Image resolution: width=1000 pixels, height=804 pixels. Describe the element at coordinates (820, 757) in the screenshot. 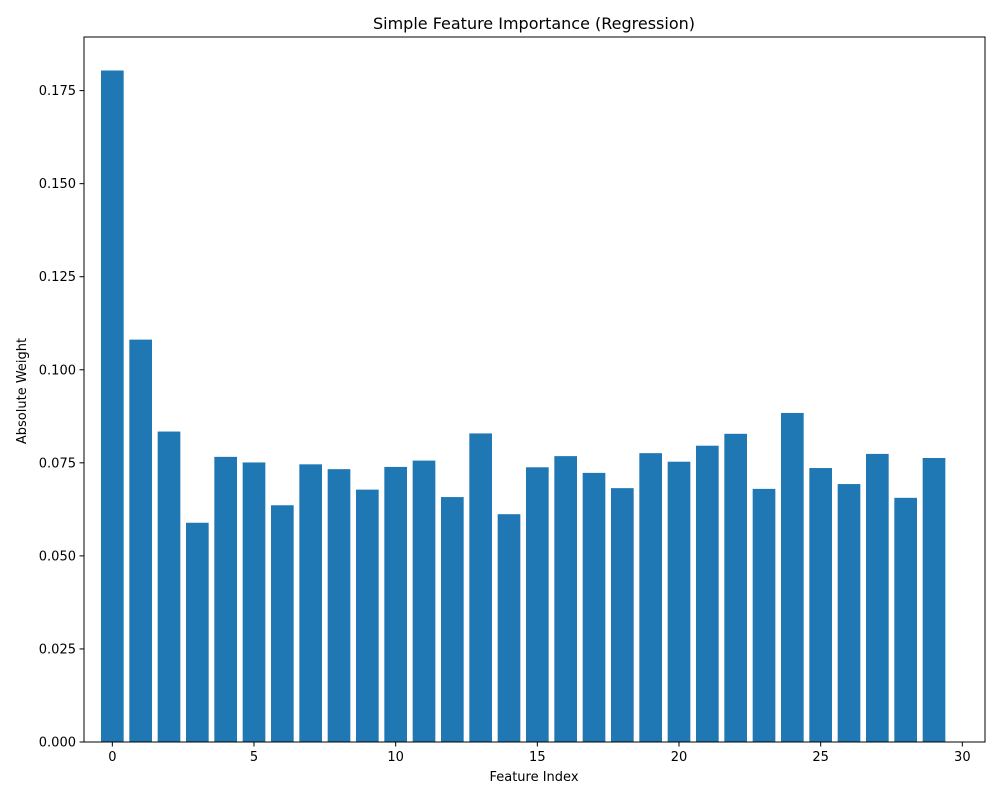

I see `x-tick-label: 25` at that location.